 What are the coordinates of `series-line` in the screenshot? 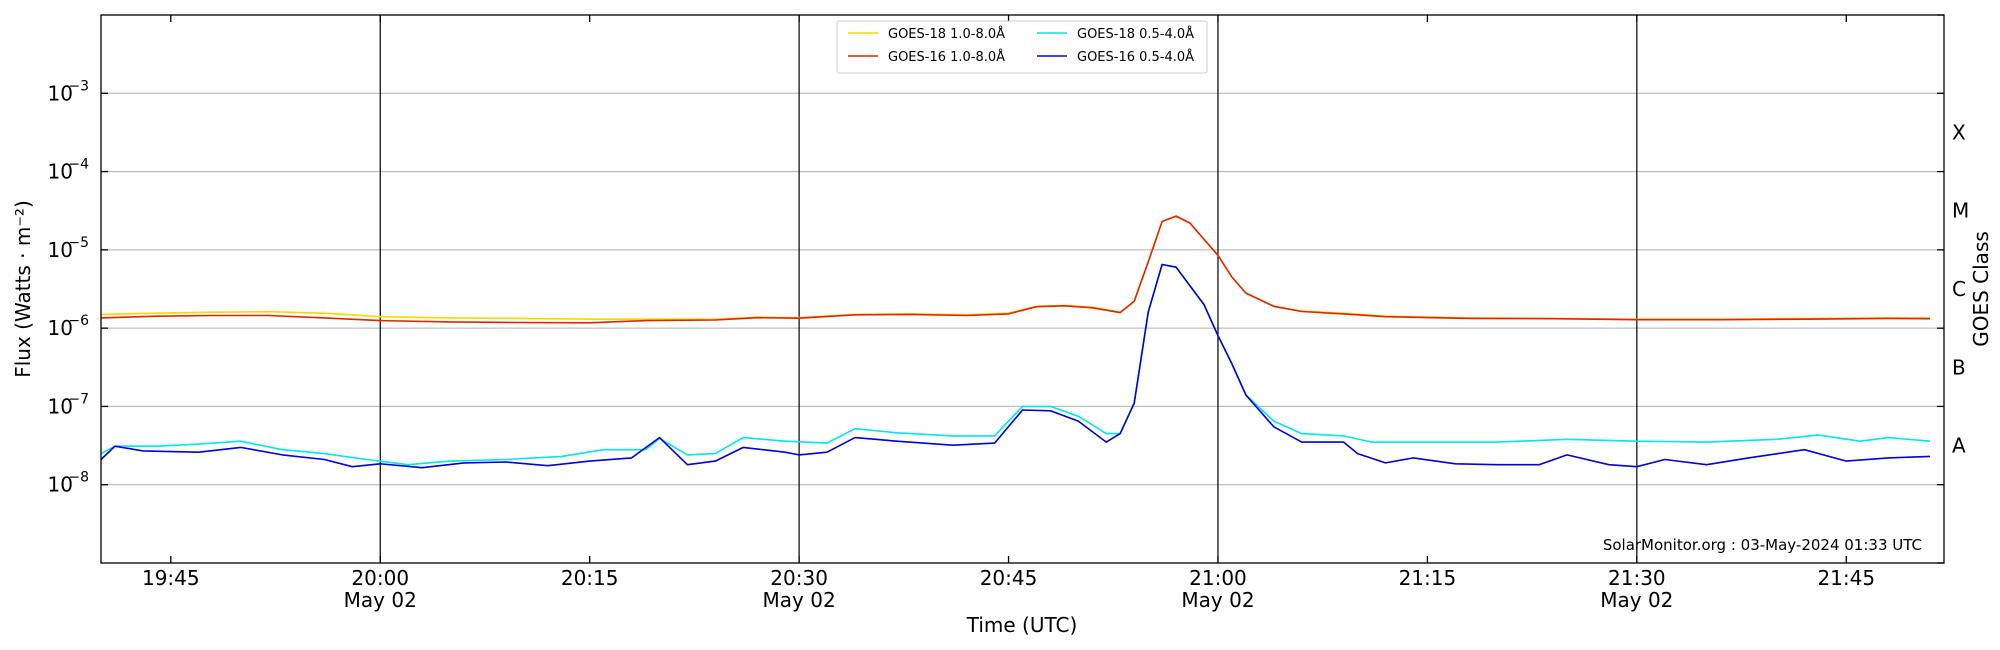 It's located at (1015, 267).